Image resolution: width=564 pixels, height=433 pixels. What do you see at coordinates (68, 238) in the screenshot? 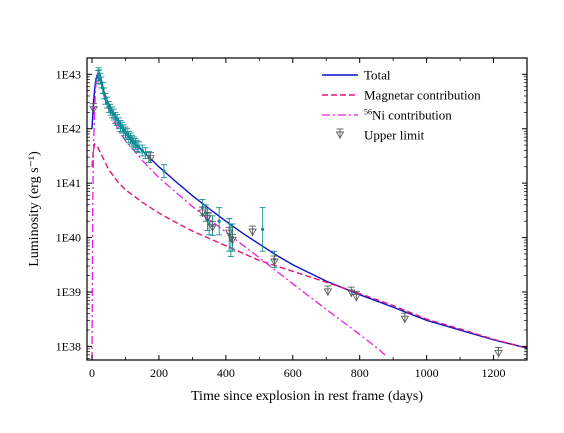
I see `y-tick-label: 1E40` at bounding box center [68, 238].